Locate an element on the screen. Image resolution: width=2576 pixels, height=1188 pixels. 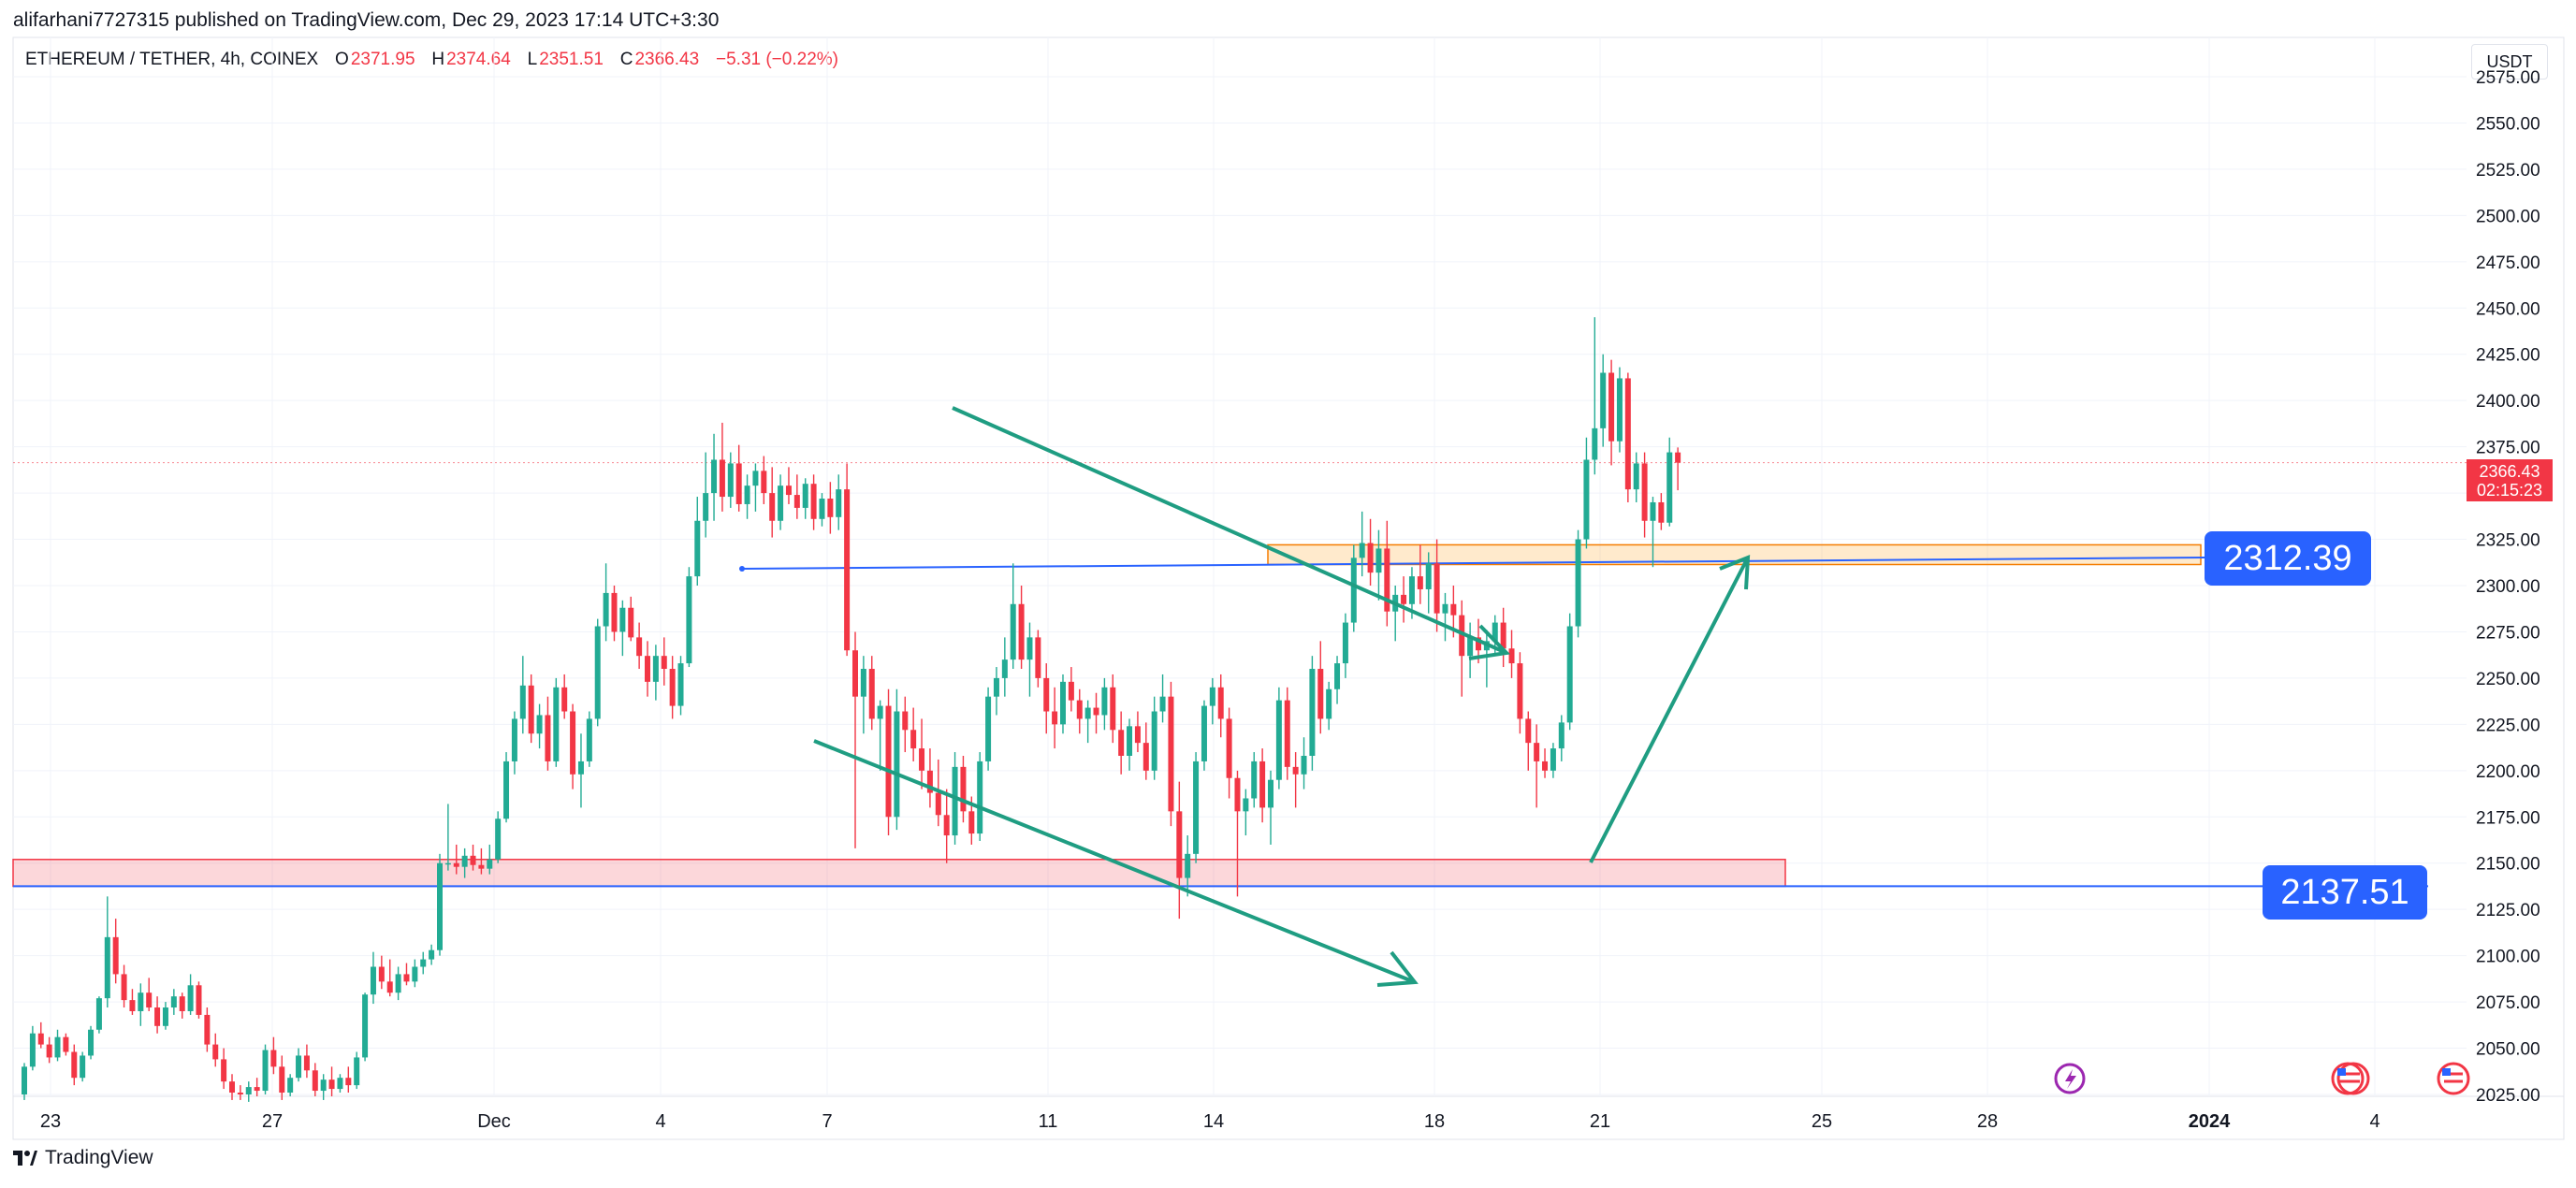
y-tick-label: 2375.00 is located at coordinates (2508, 448).